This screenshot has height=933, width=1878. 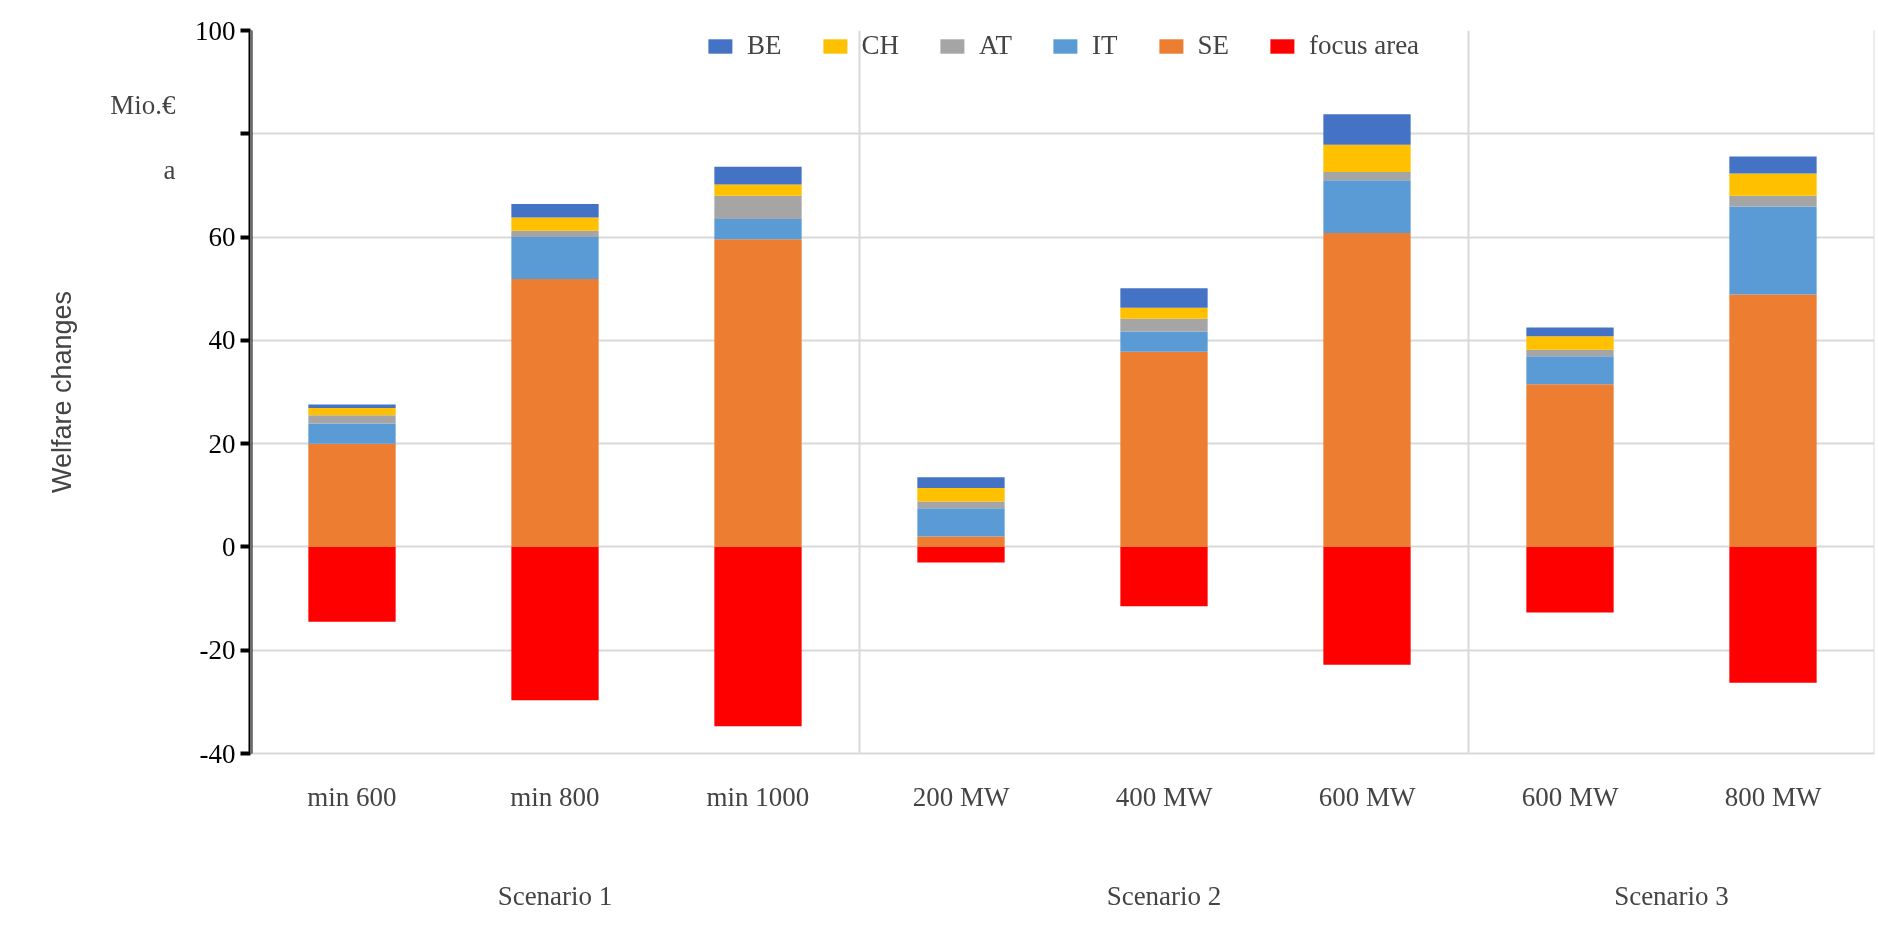 What do you see at coordinates (1364, 45) in the screenshot?
I see `legend-label: focus area` at bounding box center [1364, 45].